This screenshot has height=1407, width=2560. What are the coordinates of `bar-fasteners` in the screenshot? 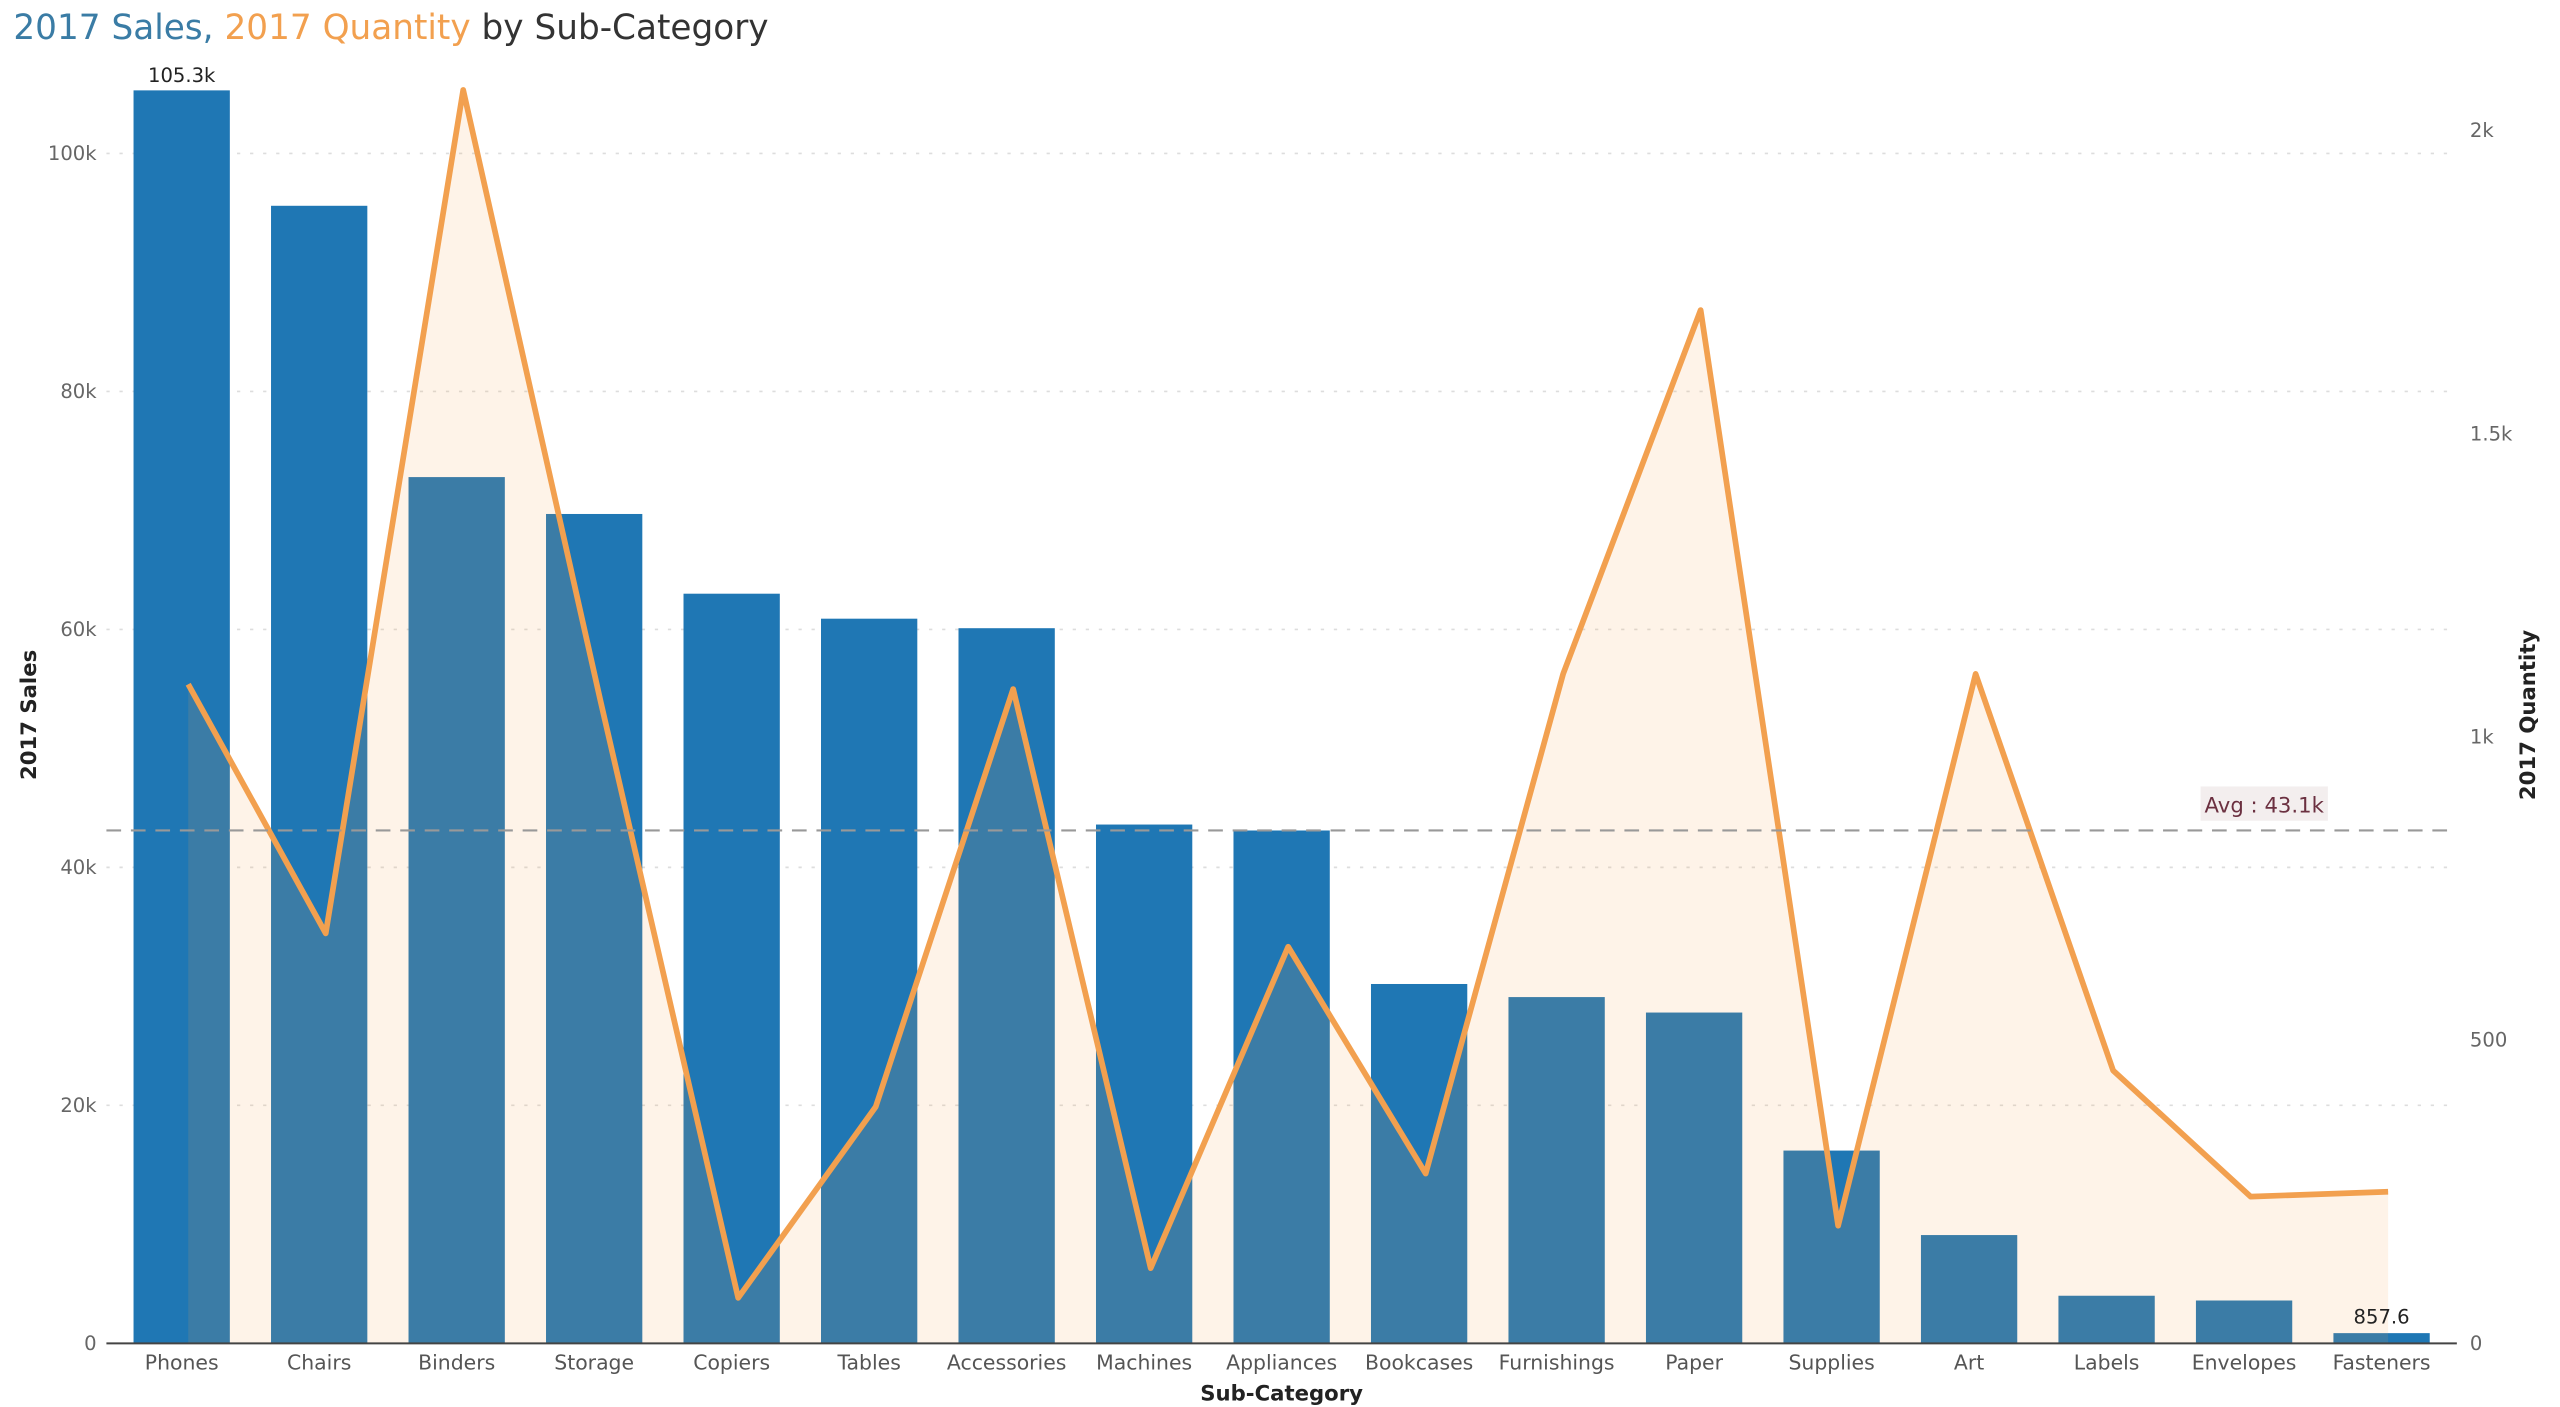 It's located at (2381, 1338).